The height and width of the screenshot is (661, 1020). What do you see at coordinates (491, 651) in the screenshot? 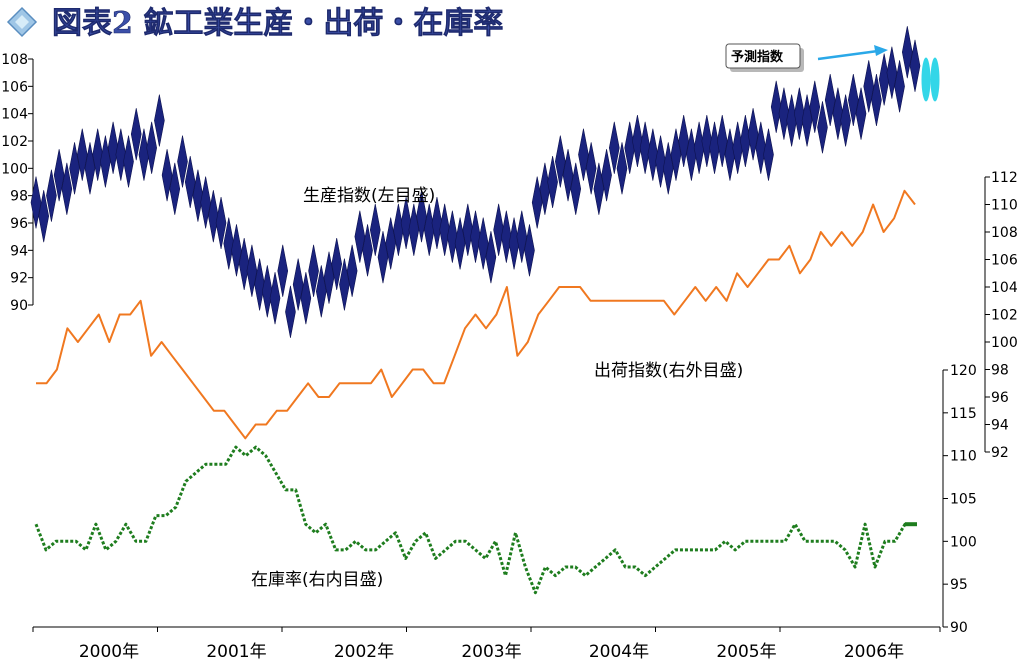
I see `x-tick-label: 2003年` at bounding box center [491, 651].